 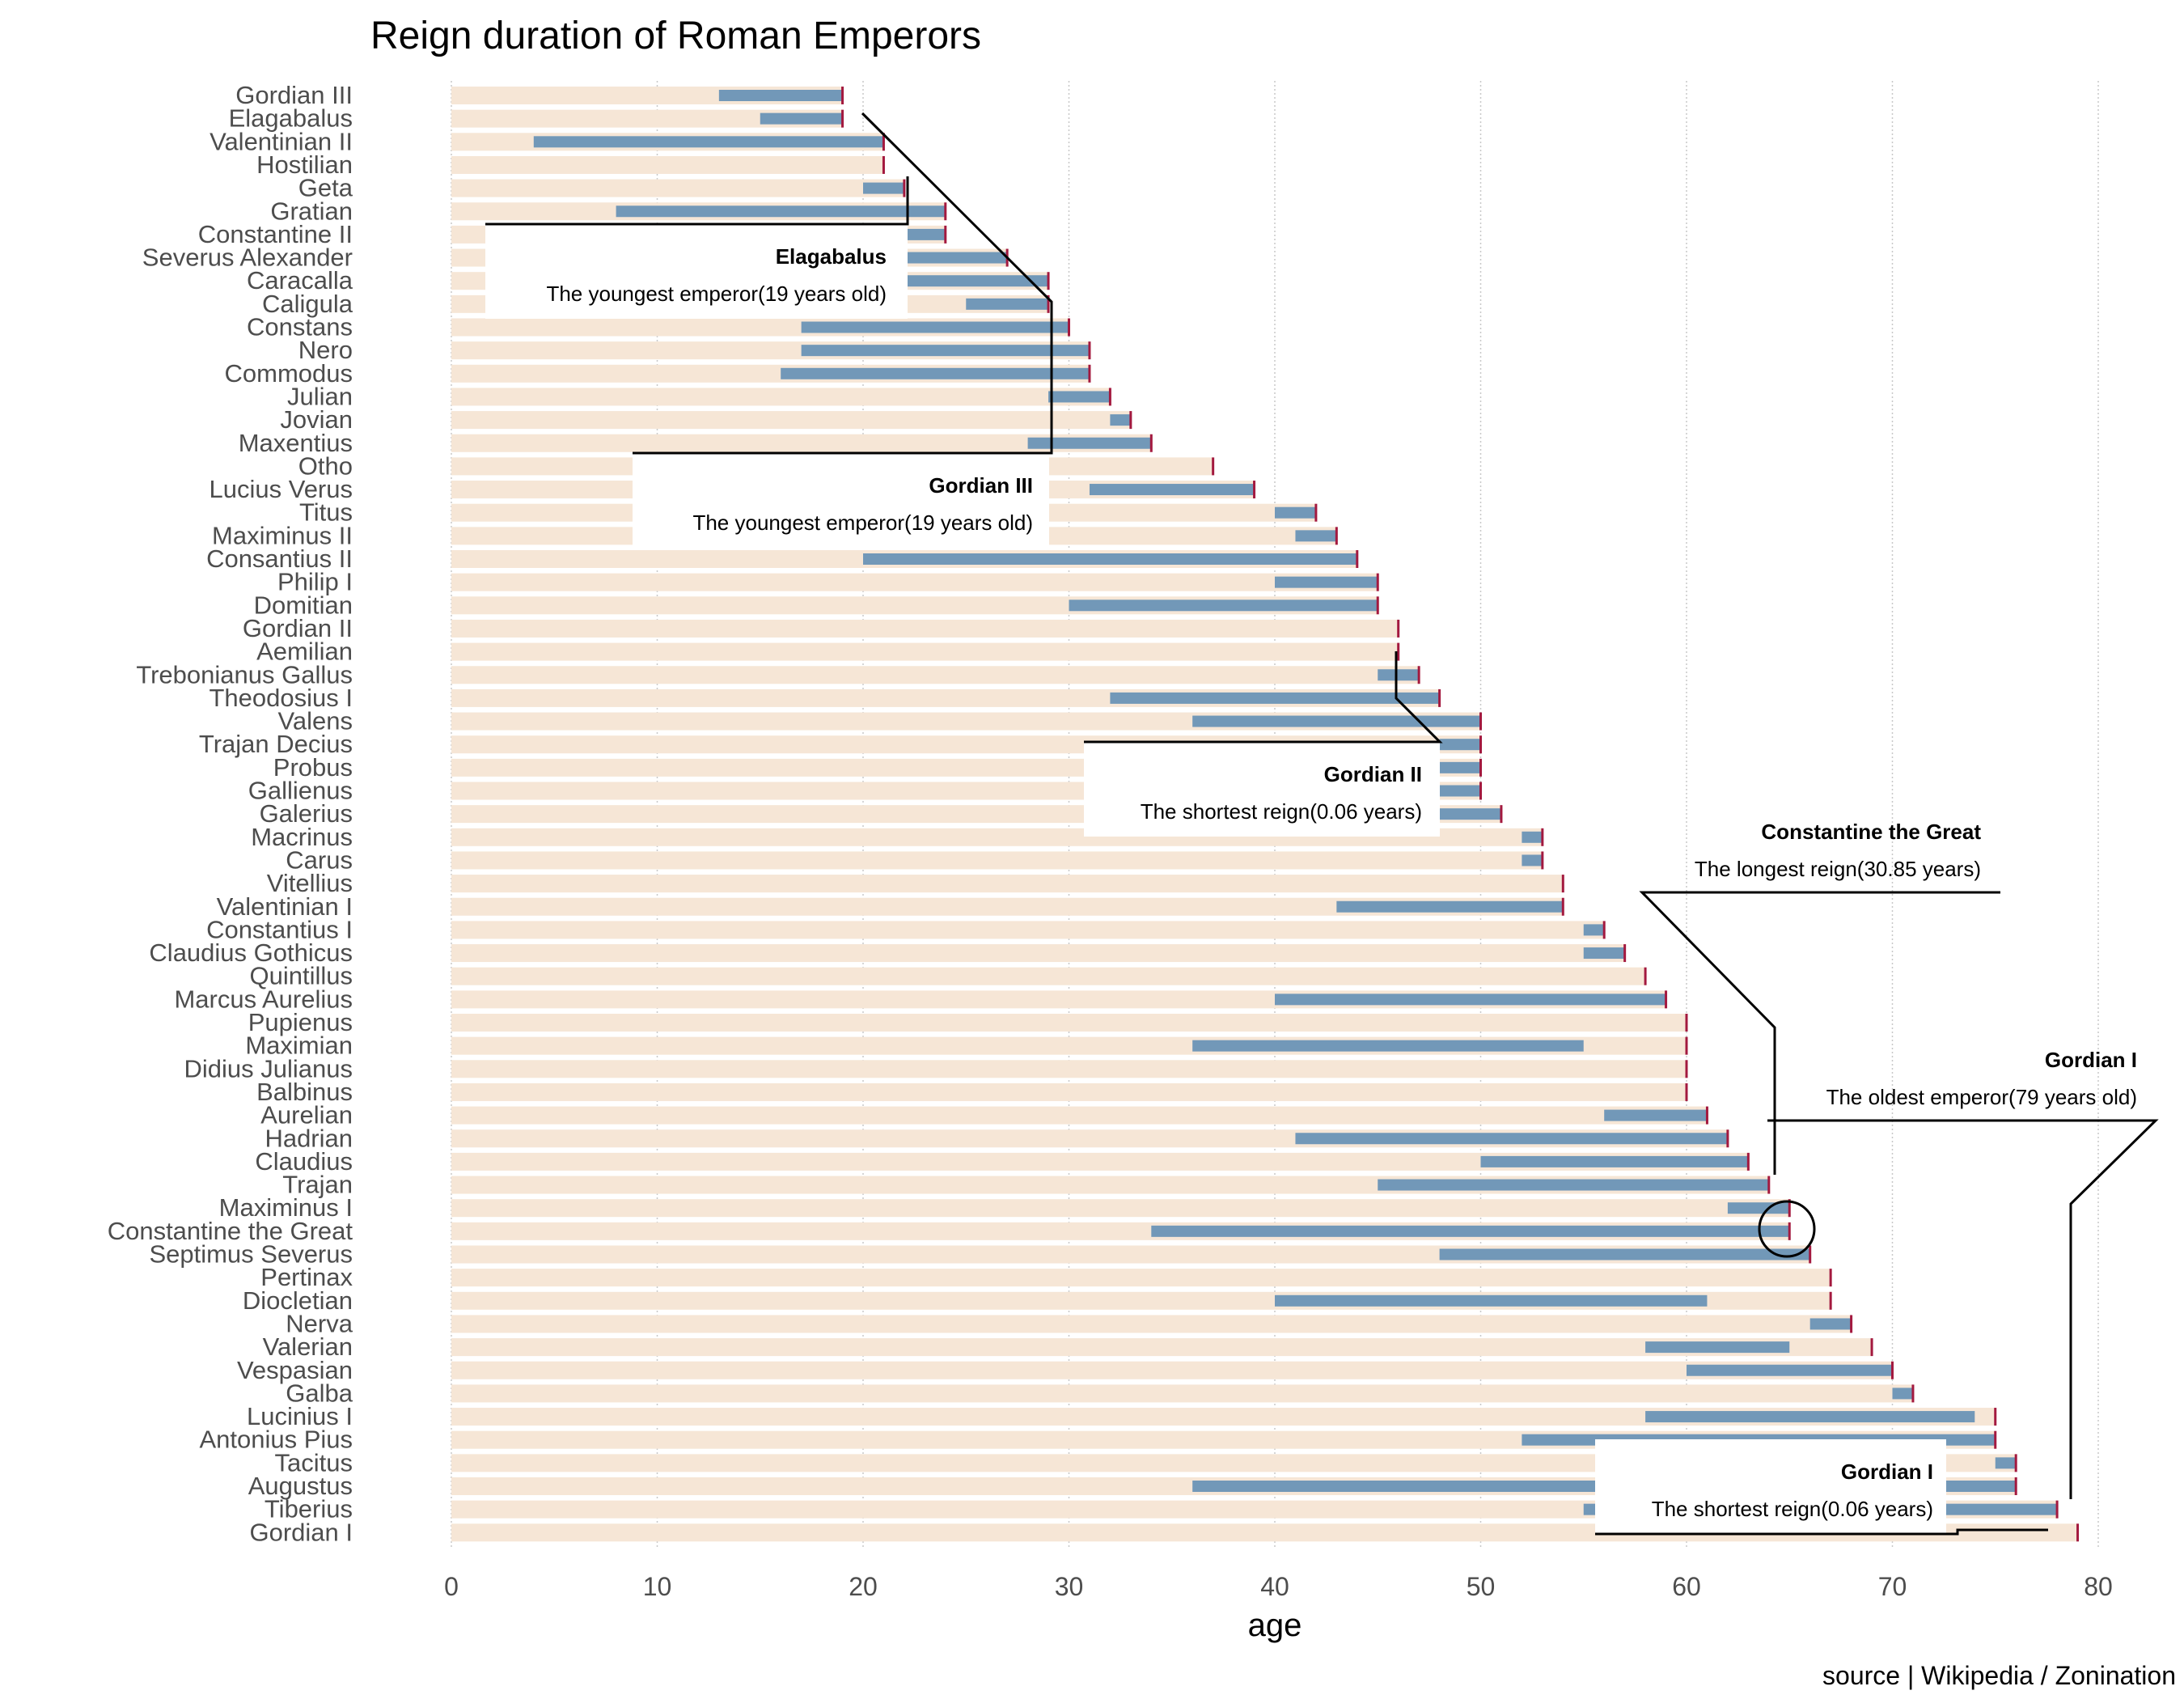 What do you see at coordinates (282, 535) in the screenshot?
I see `emperor-label: Maximinus II` at bounding box center [282, 535].